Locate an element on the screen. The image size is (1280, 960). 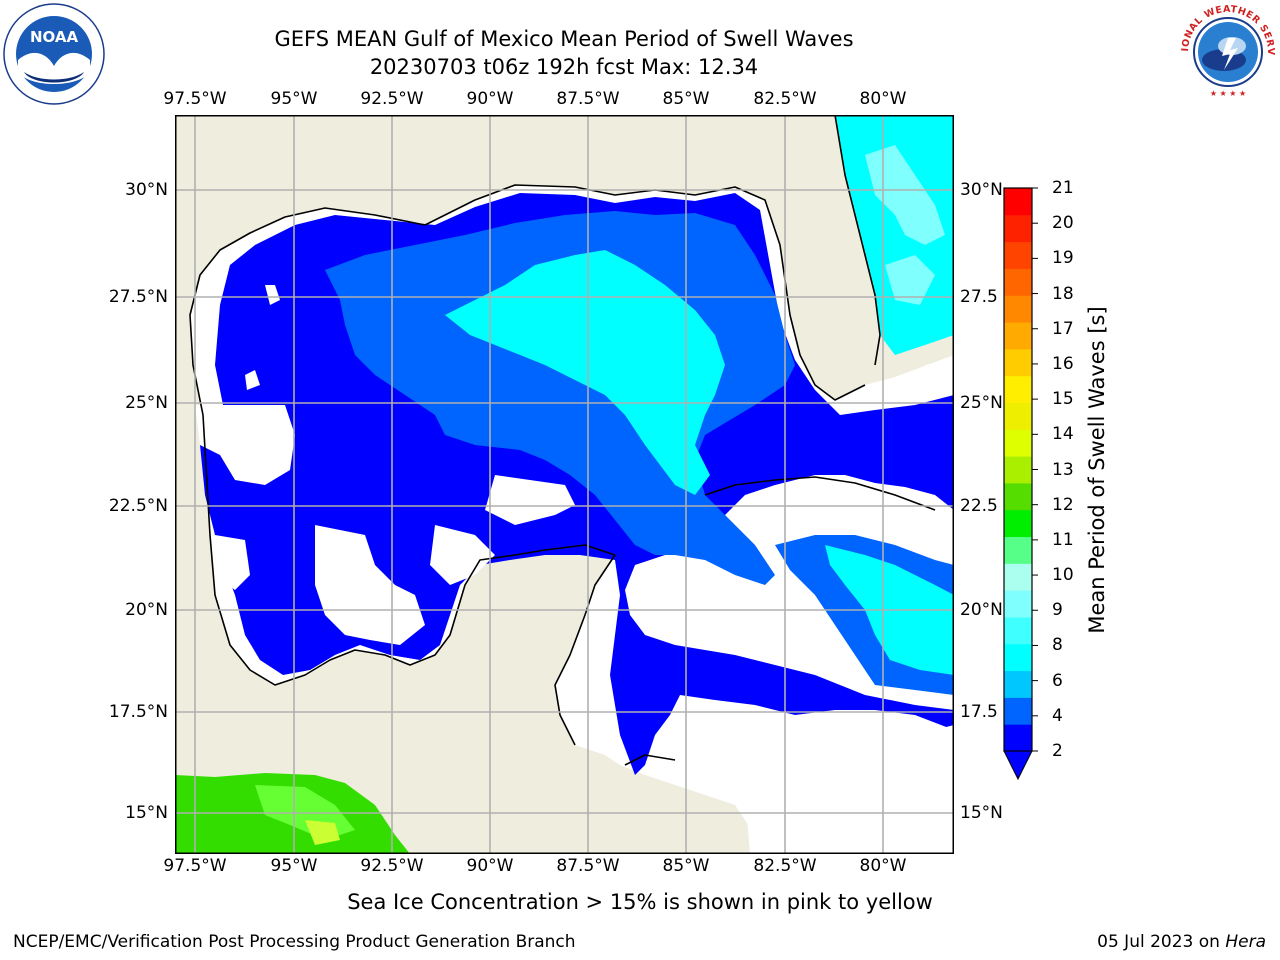
colorbar-axis-label: Mean Period of Swell Waves [s] is located at coordinates (1097, 470).